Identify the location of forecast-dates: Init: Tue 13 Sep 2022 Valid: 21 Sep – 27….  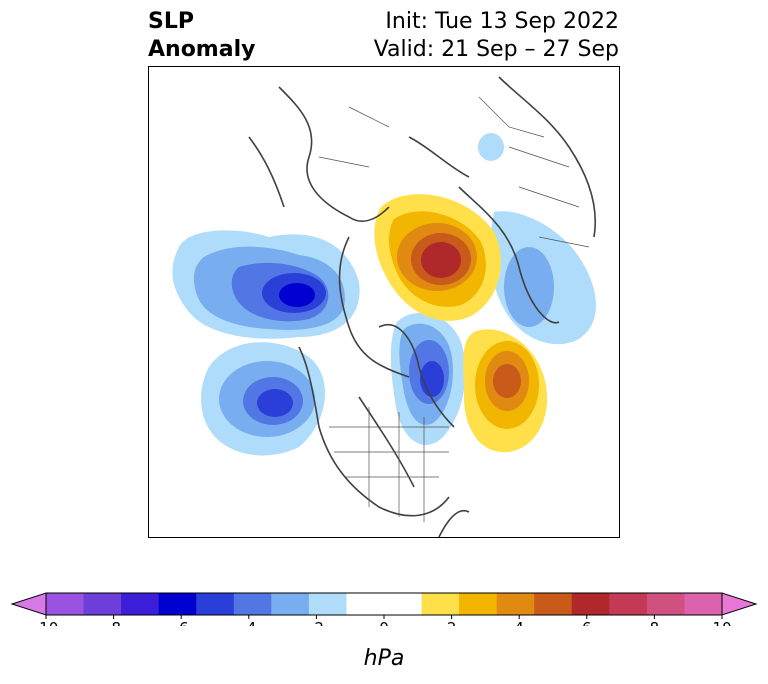
(496, 36).